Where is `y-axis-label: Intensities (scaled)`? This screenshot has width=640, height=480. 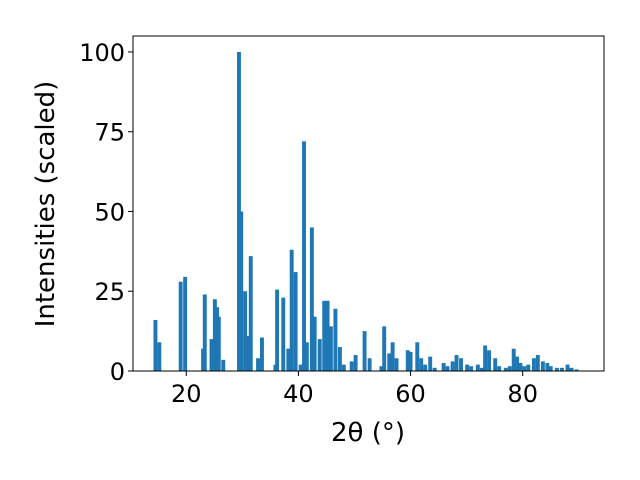
y-axis-label: Intensities (scaled) is located at coordinates (46, 204).